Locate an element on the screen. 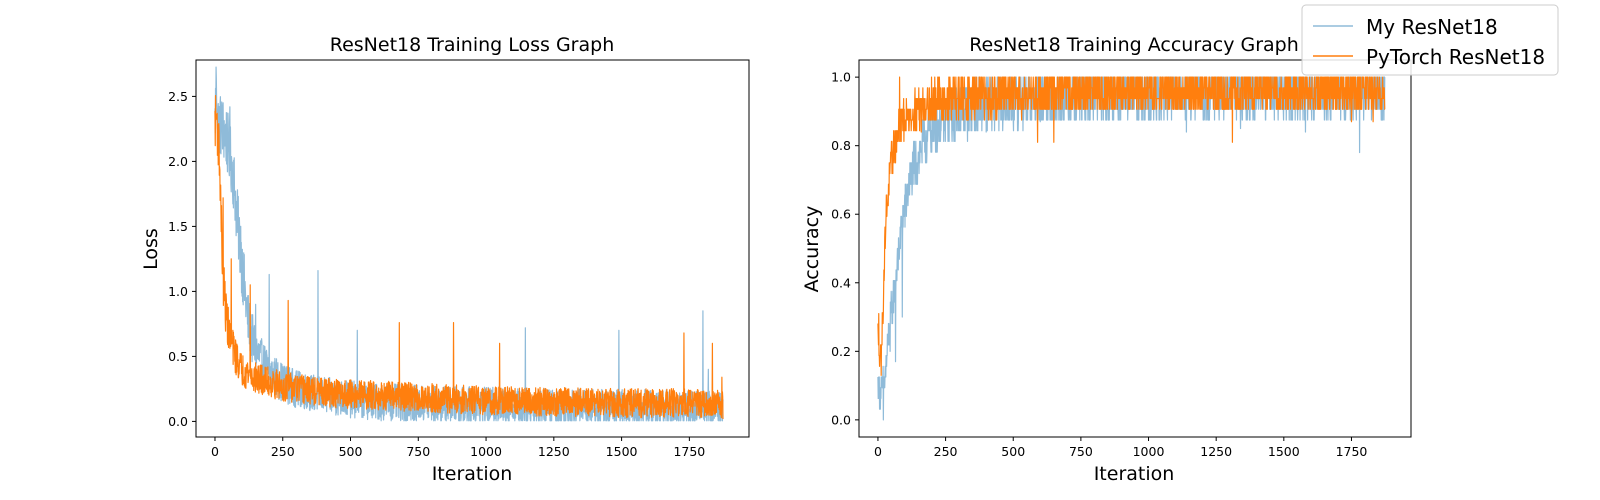  loss-y-tick-label: 2.5 is located at coordinates (178, 96).